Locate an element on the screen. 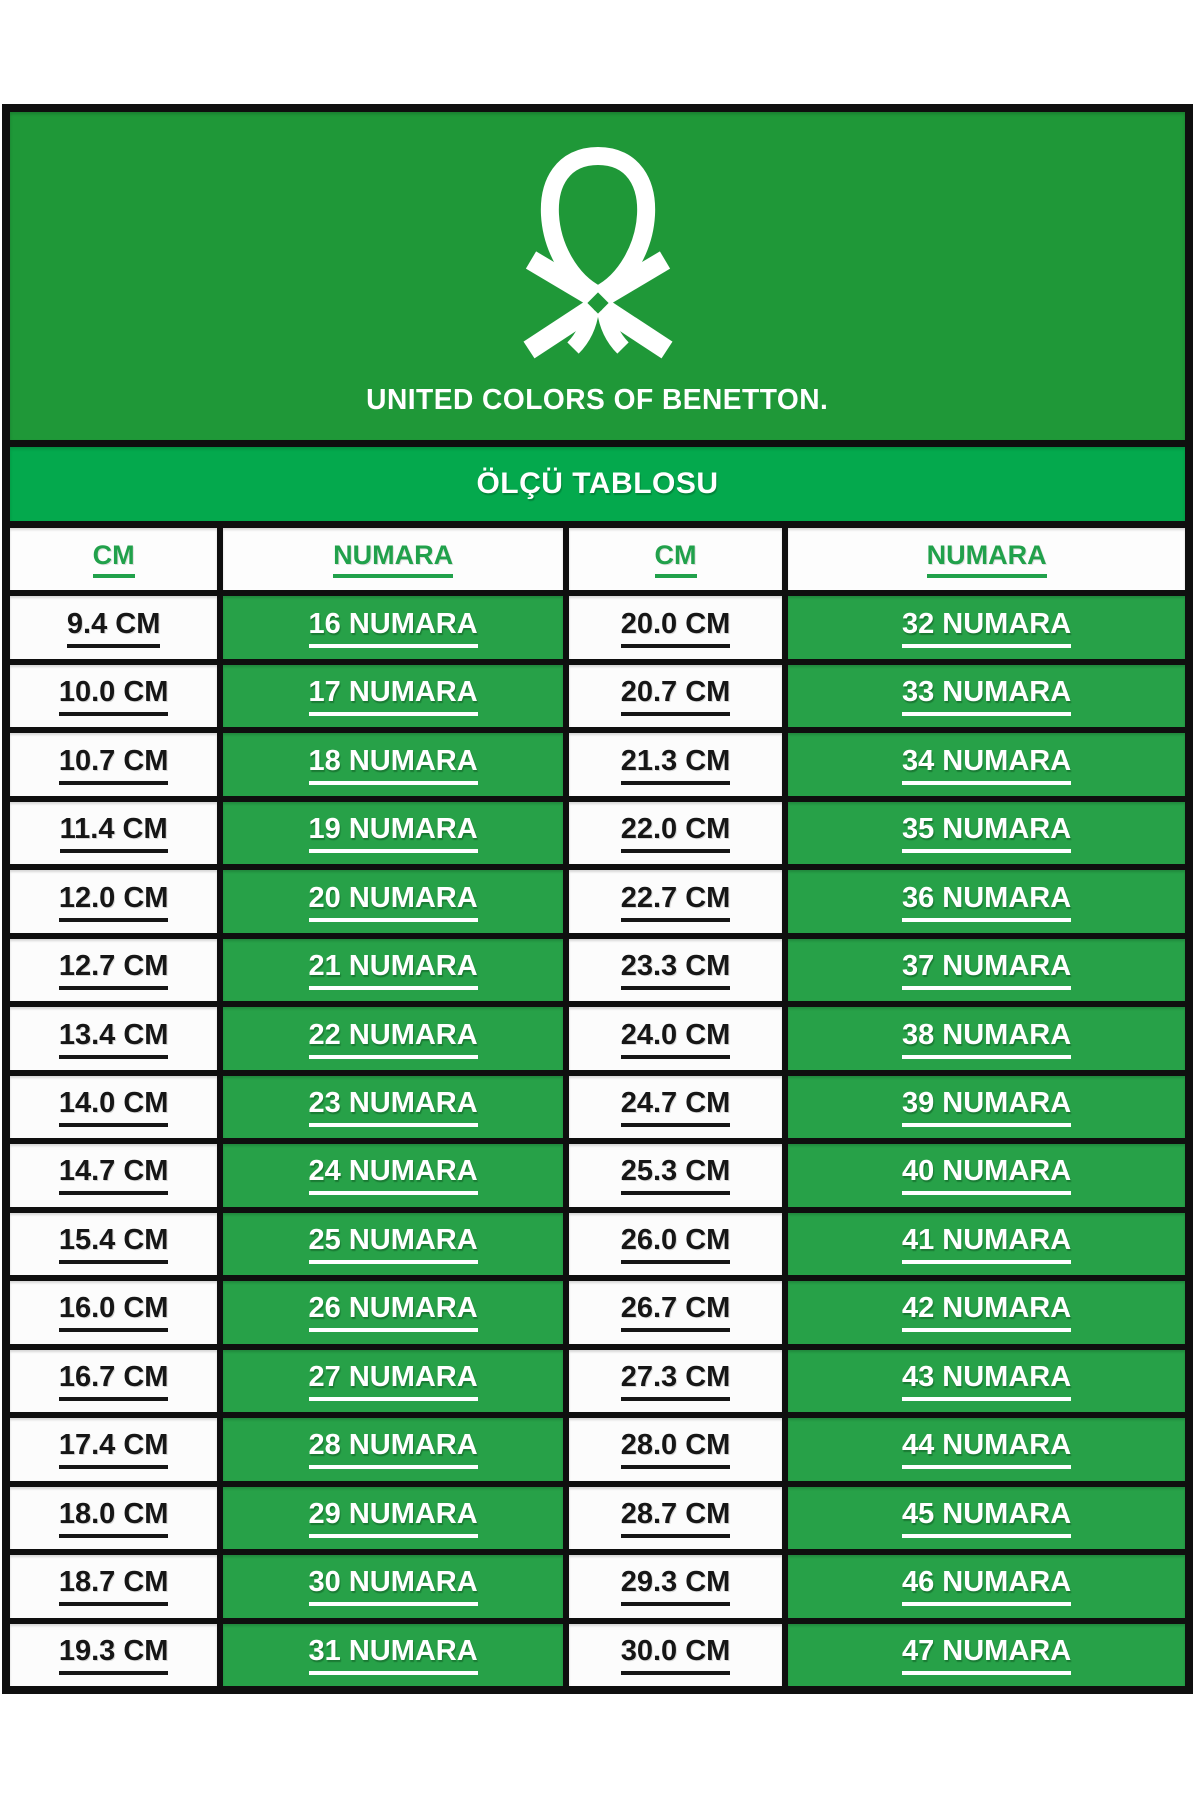  cell-text: 24.0 CM is located at coordinates (675, 1039).